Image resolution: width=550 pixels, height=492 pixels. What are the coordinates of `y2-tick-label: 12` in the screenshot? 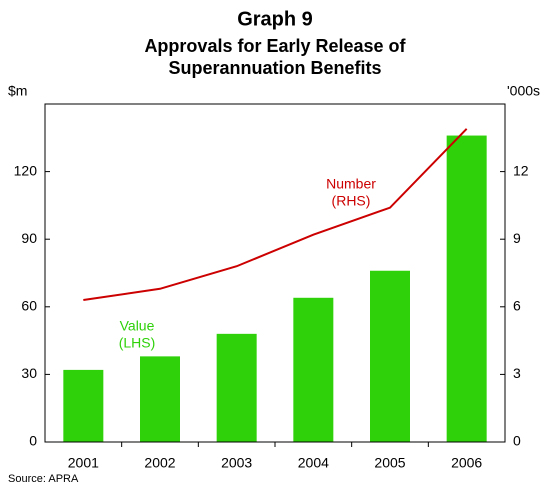 It's located at (521, 170).